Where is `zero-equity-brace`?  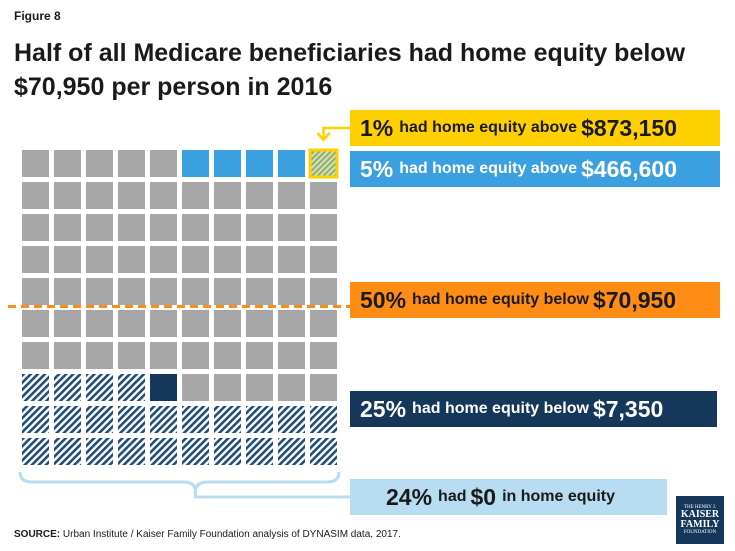
zero-equity-brace is located at coordinates (179, 482).